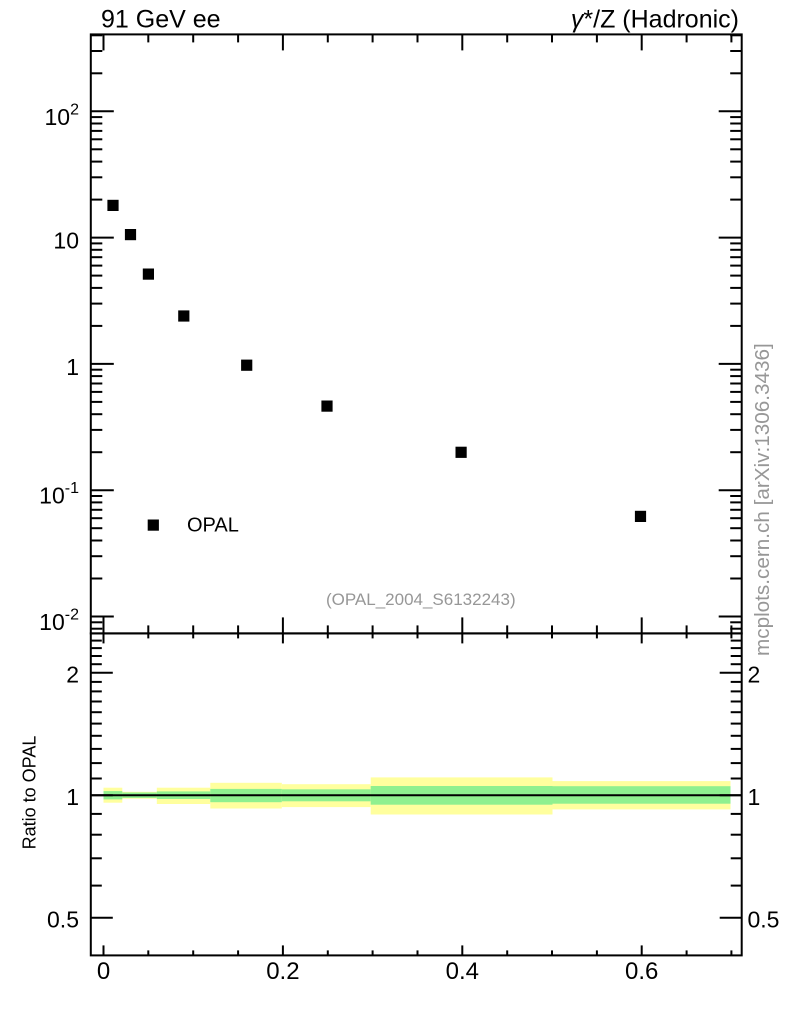  I want to click on svg-text: 0.6, so click(641, 971).